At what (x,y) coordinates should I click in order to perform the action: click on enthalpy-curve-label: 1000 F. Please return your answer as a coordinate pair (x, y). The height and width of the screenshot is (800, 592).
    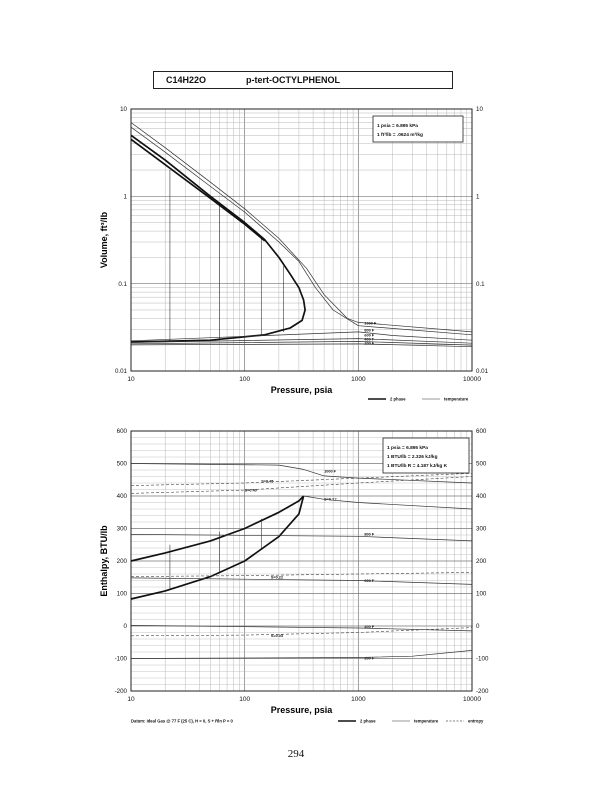
    Looking at the image, I should click on (330, 472).